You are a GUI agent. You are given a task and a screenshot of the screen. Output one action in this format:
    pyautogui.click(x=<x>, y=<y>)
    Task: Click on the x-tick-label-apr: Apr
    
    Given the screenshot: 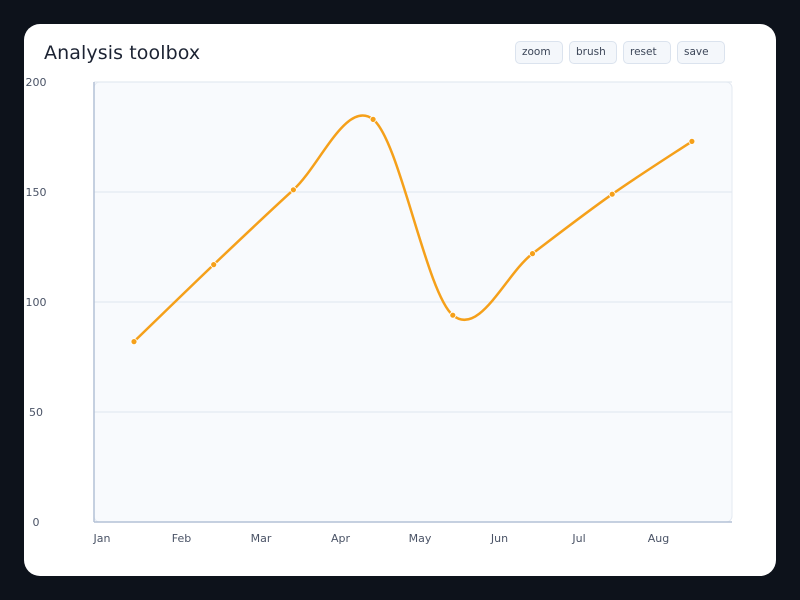 What is the action you would take?
    pyautogui.click(x=341, y=538)
    